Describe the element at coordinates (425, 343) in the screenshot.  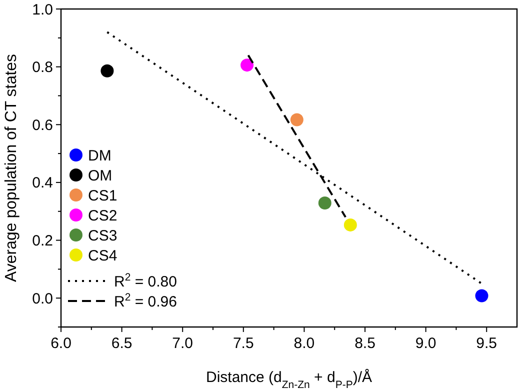
I see `x-tick-label: 9.0` at that location.